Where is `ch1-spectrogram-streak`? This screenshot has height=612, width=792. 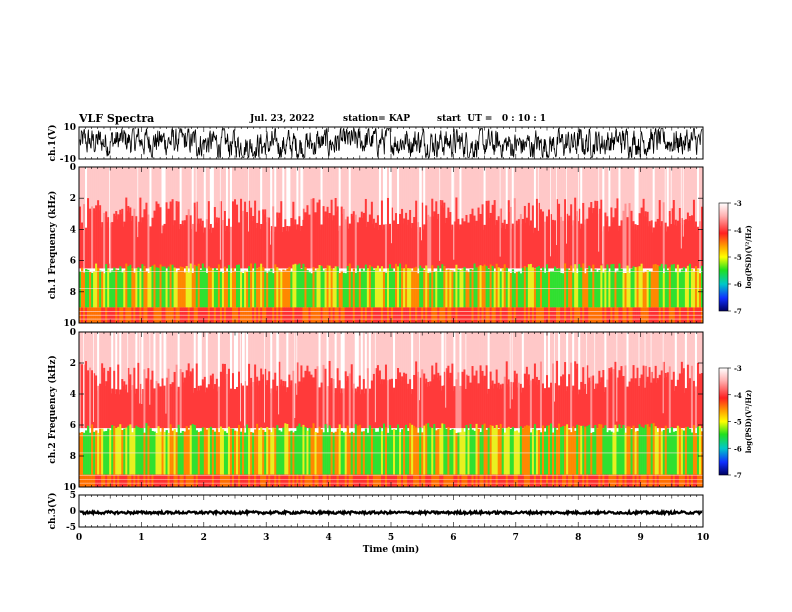
ch1-spectrogram-streak is located at coordinates (162, 200).